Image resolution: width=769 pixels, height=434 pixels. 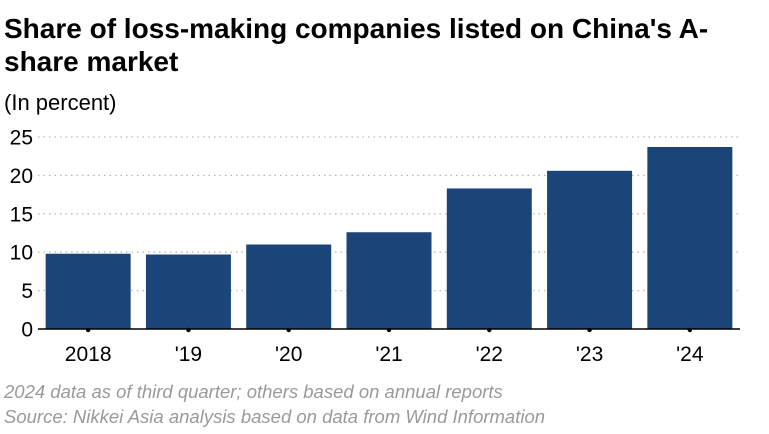 What do you see at coordinates (88, 354) in the screenshot?
I see `x-tick-label: 2018` at bounding box center [88, 354].